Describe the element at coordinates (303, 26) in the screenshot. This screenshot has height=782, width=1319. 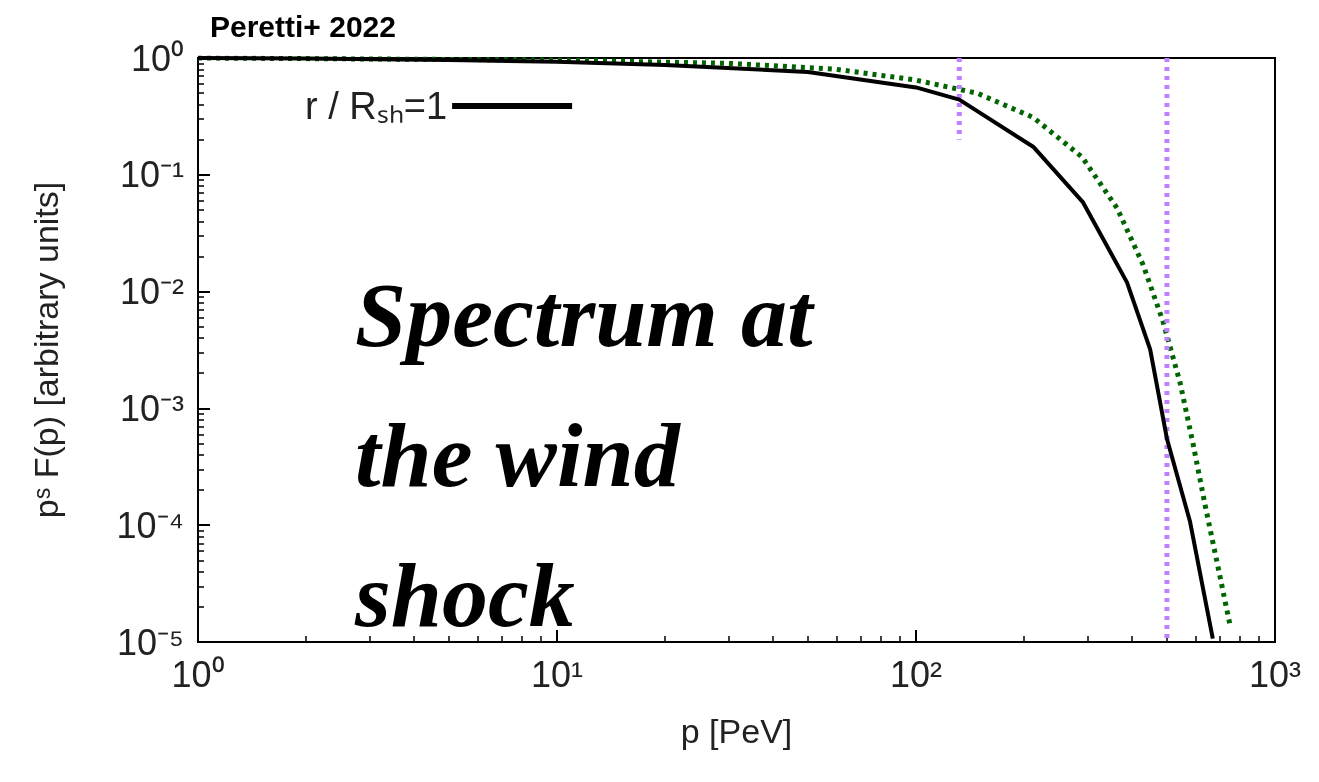
I see `chart-title: Peretti+ 2022` at that location.